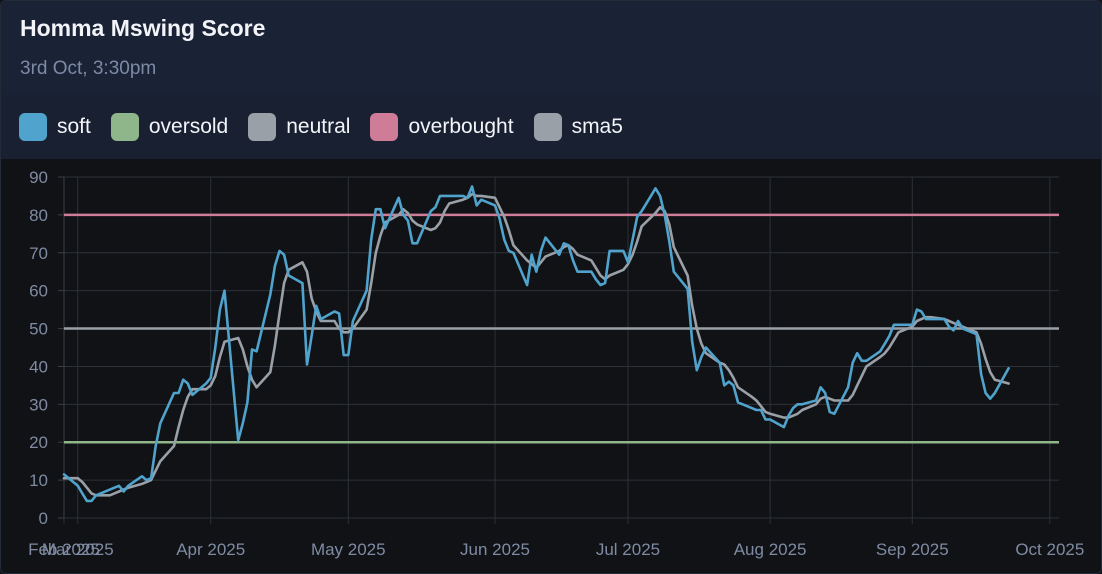 This screenshot has width=1102, height=574. What do you see at coordinates (38, 253) in the screenshot?
I see `y-tick-label: 70` at bounding box center [38, 253].